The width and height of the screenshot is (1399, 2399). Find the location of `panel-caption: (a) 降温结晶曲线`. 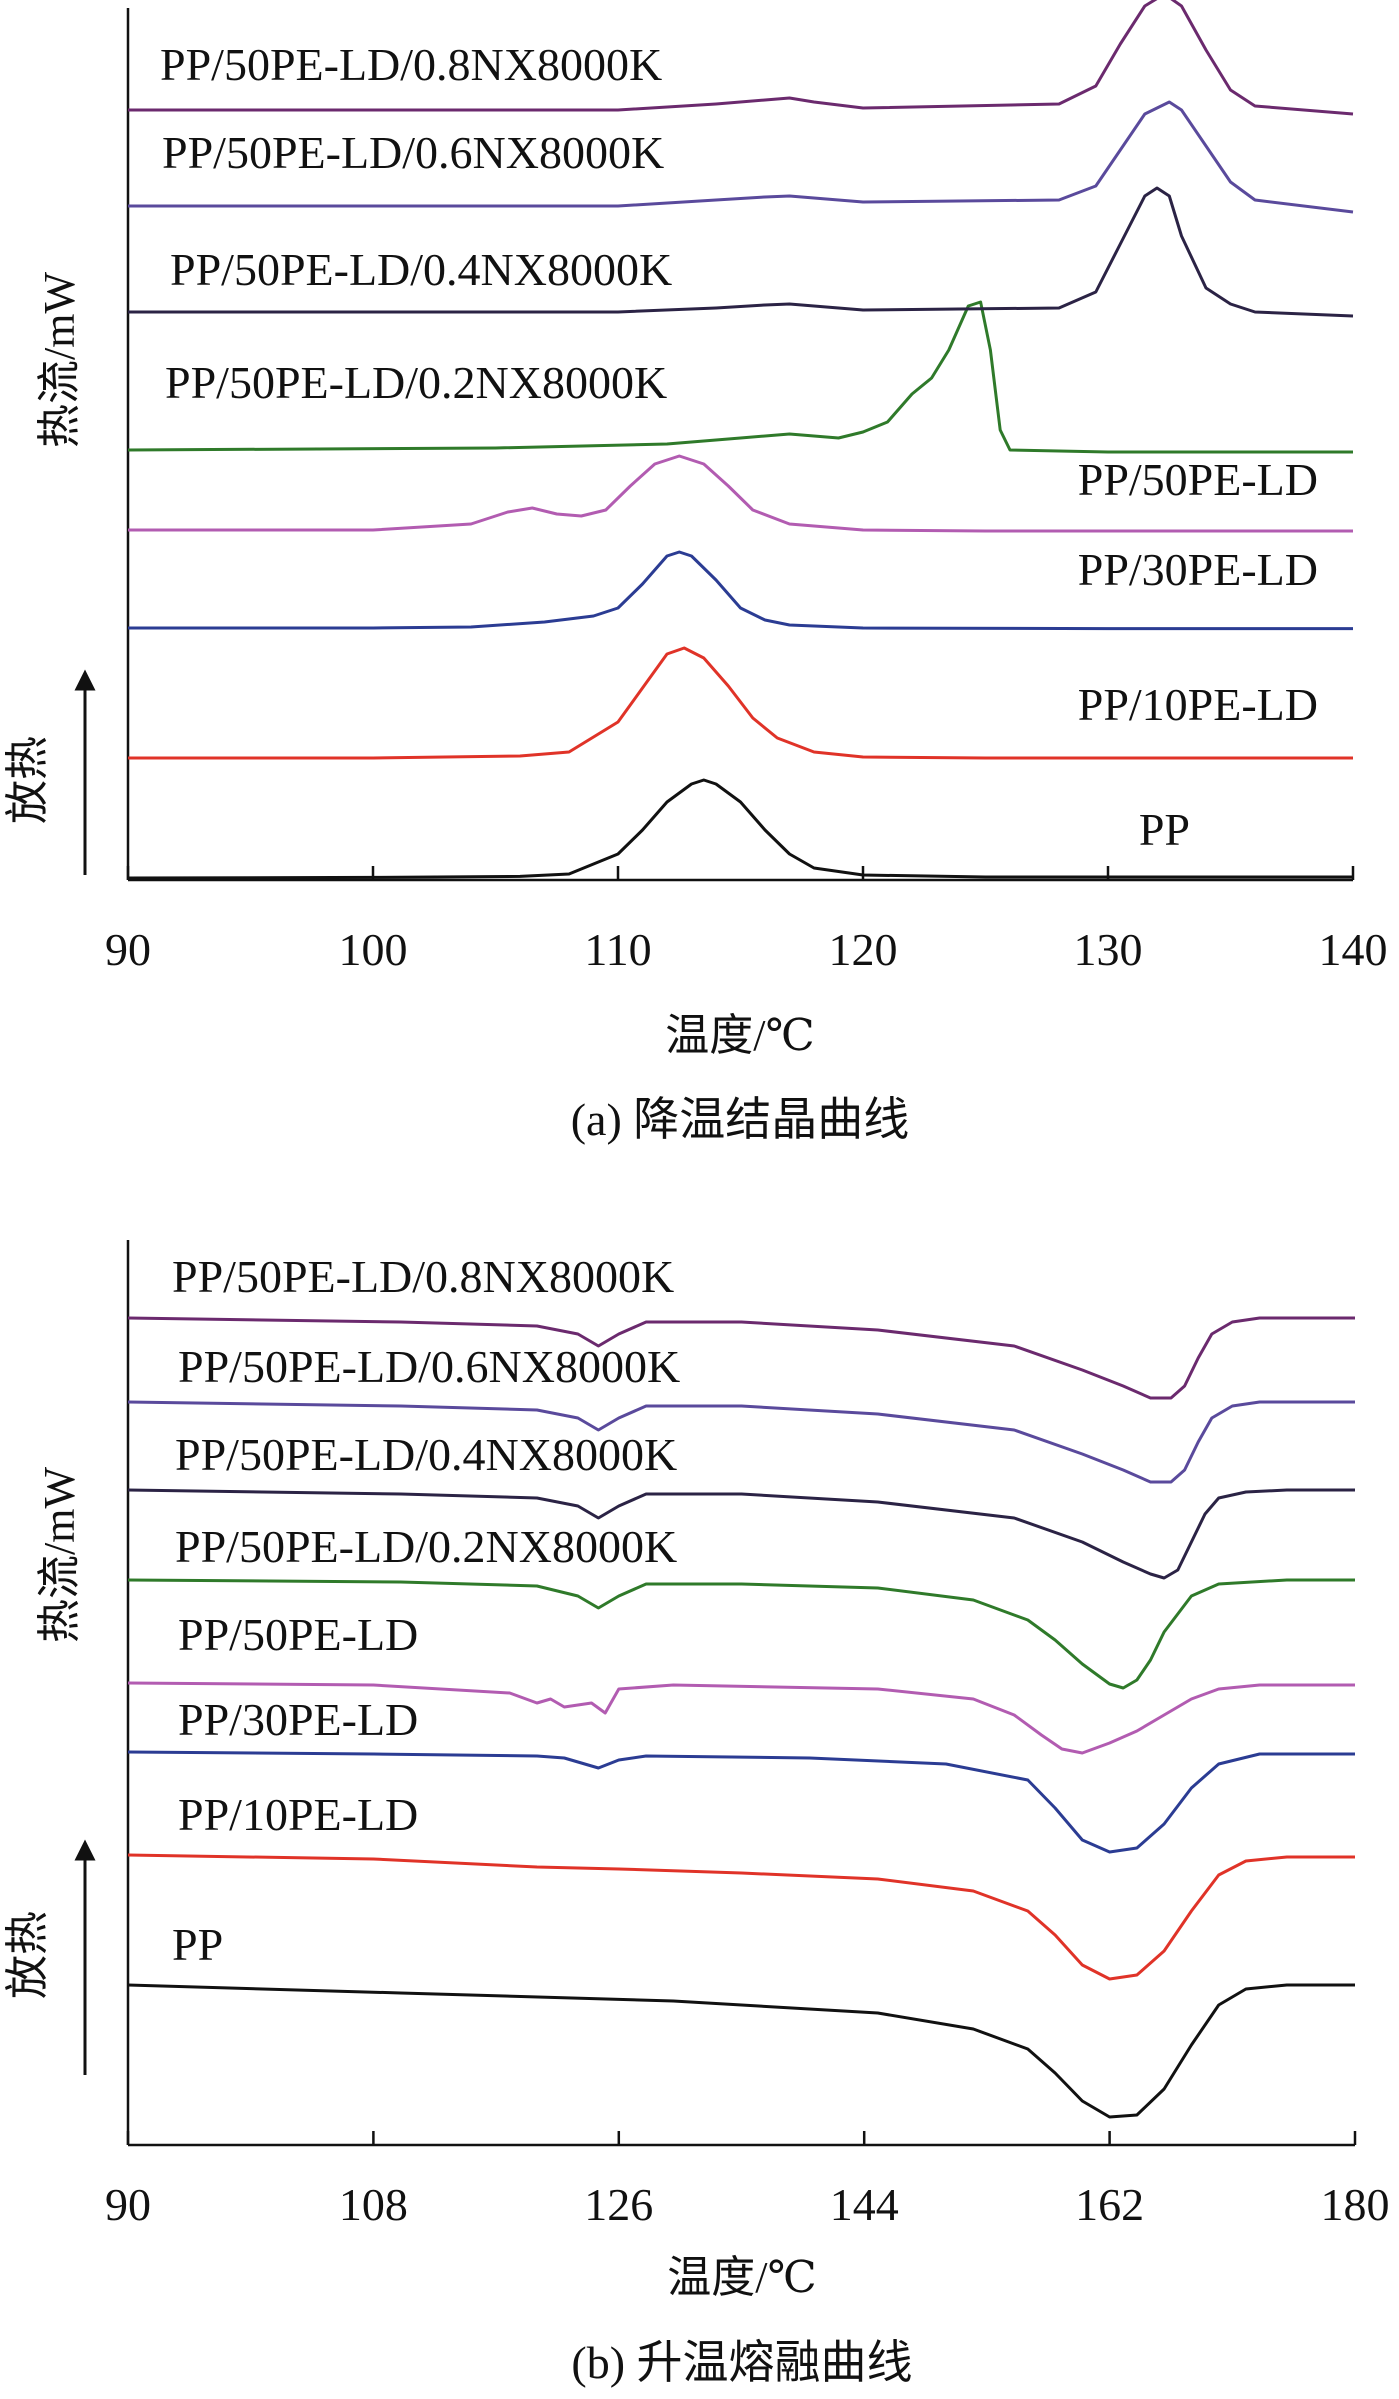

panel-caption: (a) 降温结晶曲线 is located at coordinates (740, 1119).